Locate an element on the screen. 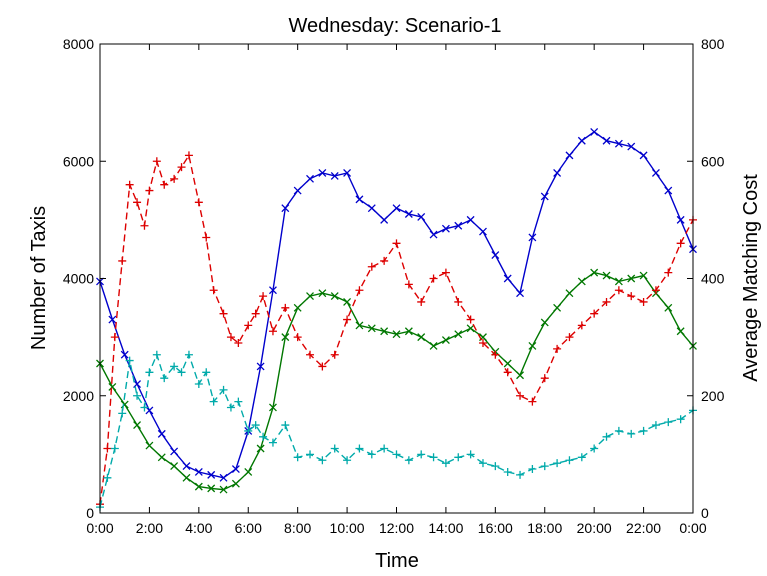  y-left-tick-label: 6000 is located at coordinates (78, 161).